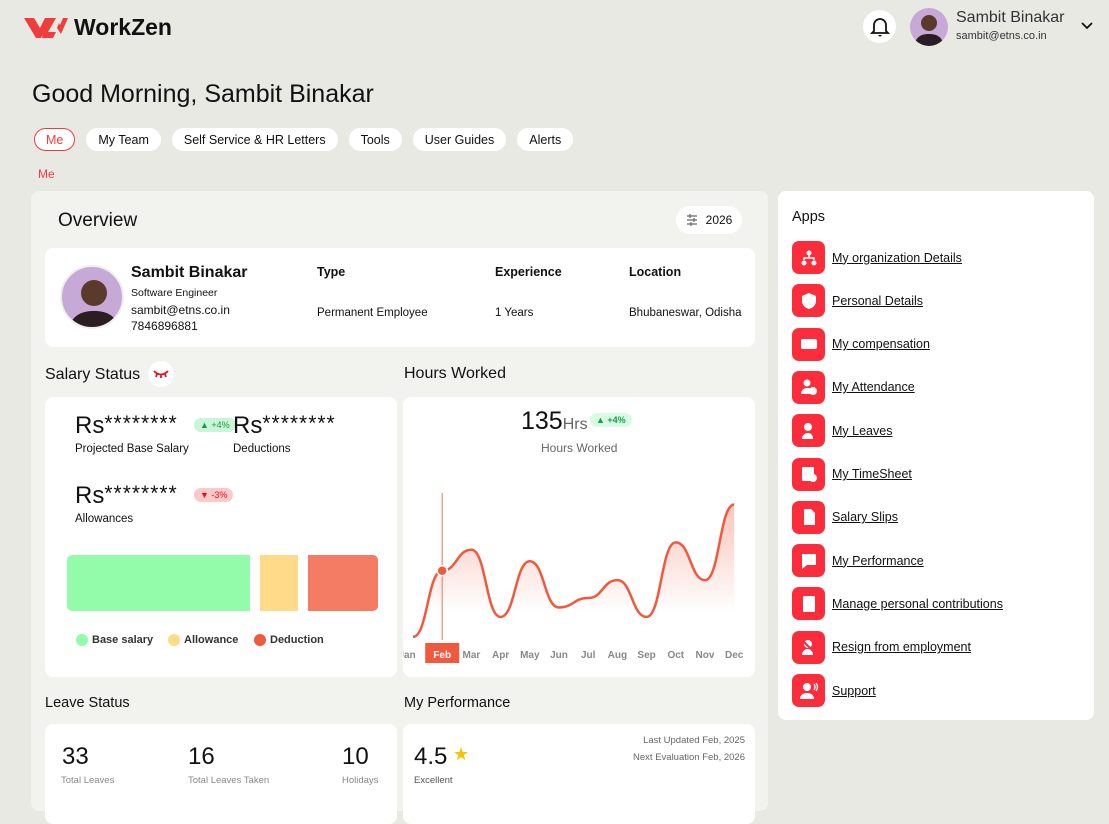 The image size is (1109, 824). What do you see at coordinates (1010, 17) in the screenshot?
I see `user-name: Sambit Binakar` at bounding box center [1010, 17].